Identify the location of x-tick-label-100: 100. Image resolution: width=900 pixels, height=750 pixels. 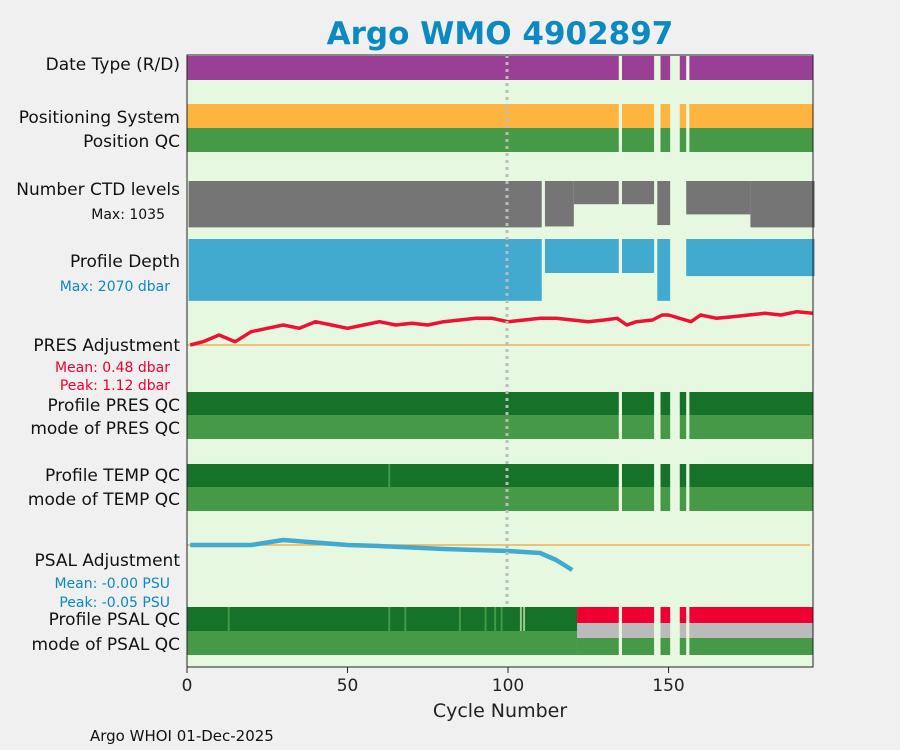
(508, 686).